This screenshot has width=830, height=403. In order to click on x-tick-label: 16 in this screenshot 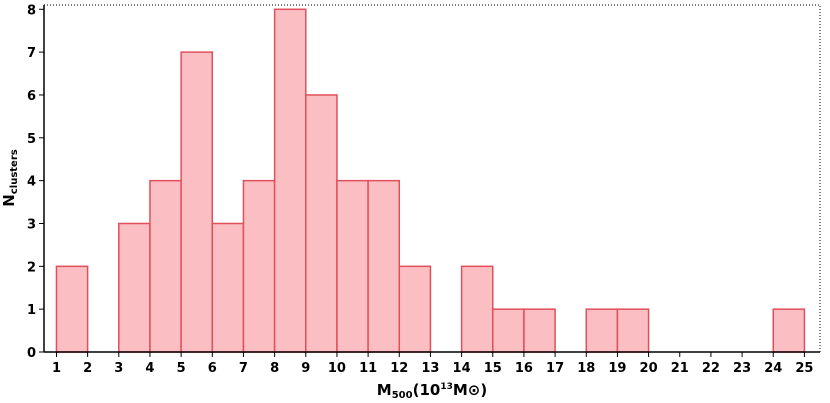, I will do `click(524, 368)`.